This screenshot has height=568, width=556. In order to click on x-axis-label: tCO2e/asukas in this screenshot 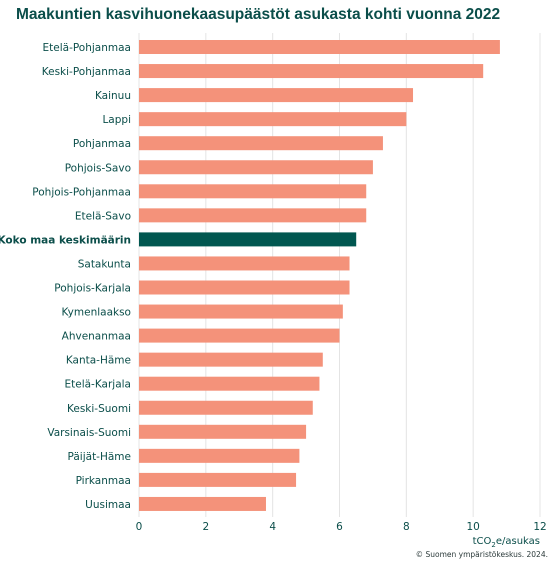, I will do `click(506, 542)`.